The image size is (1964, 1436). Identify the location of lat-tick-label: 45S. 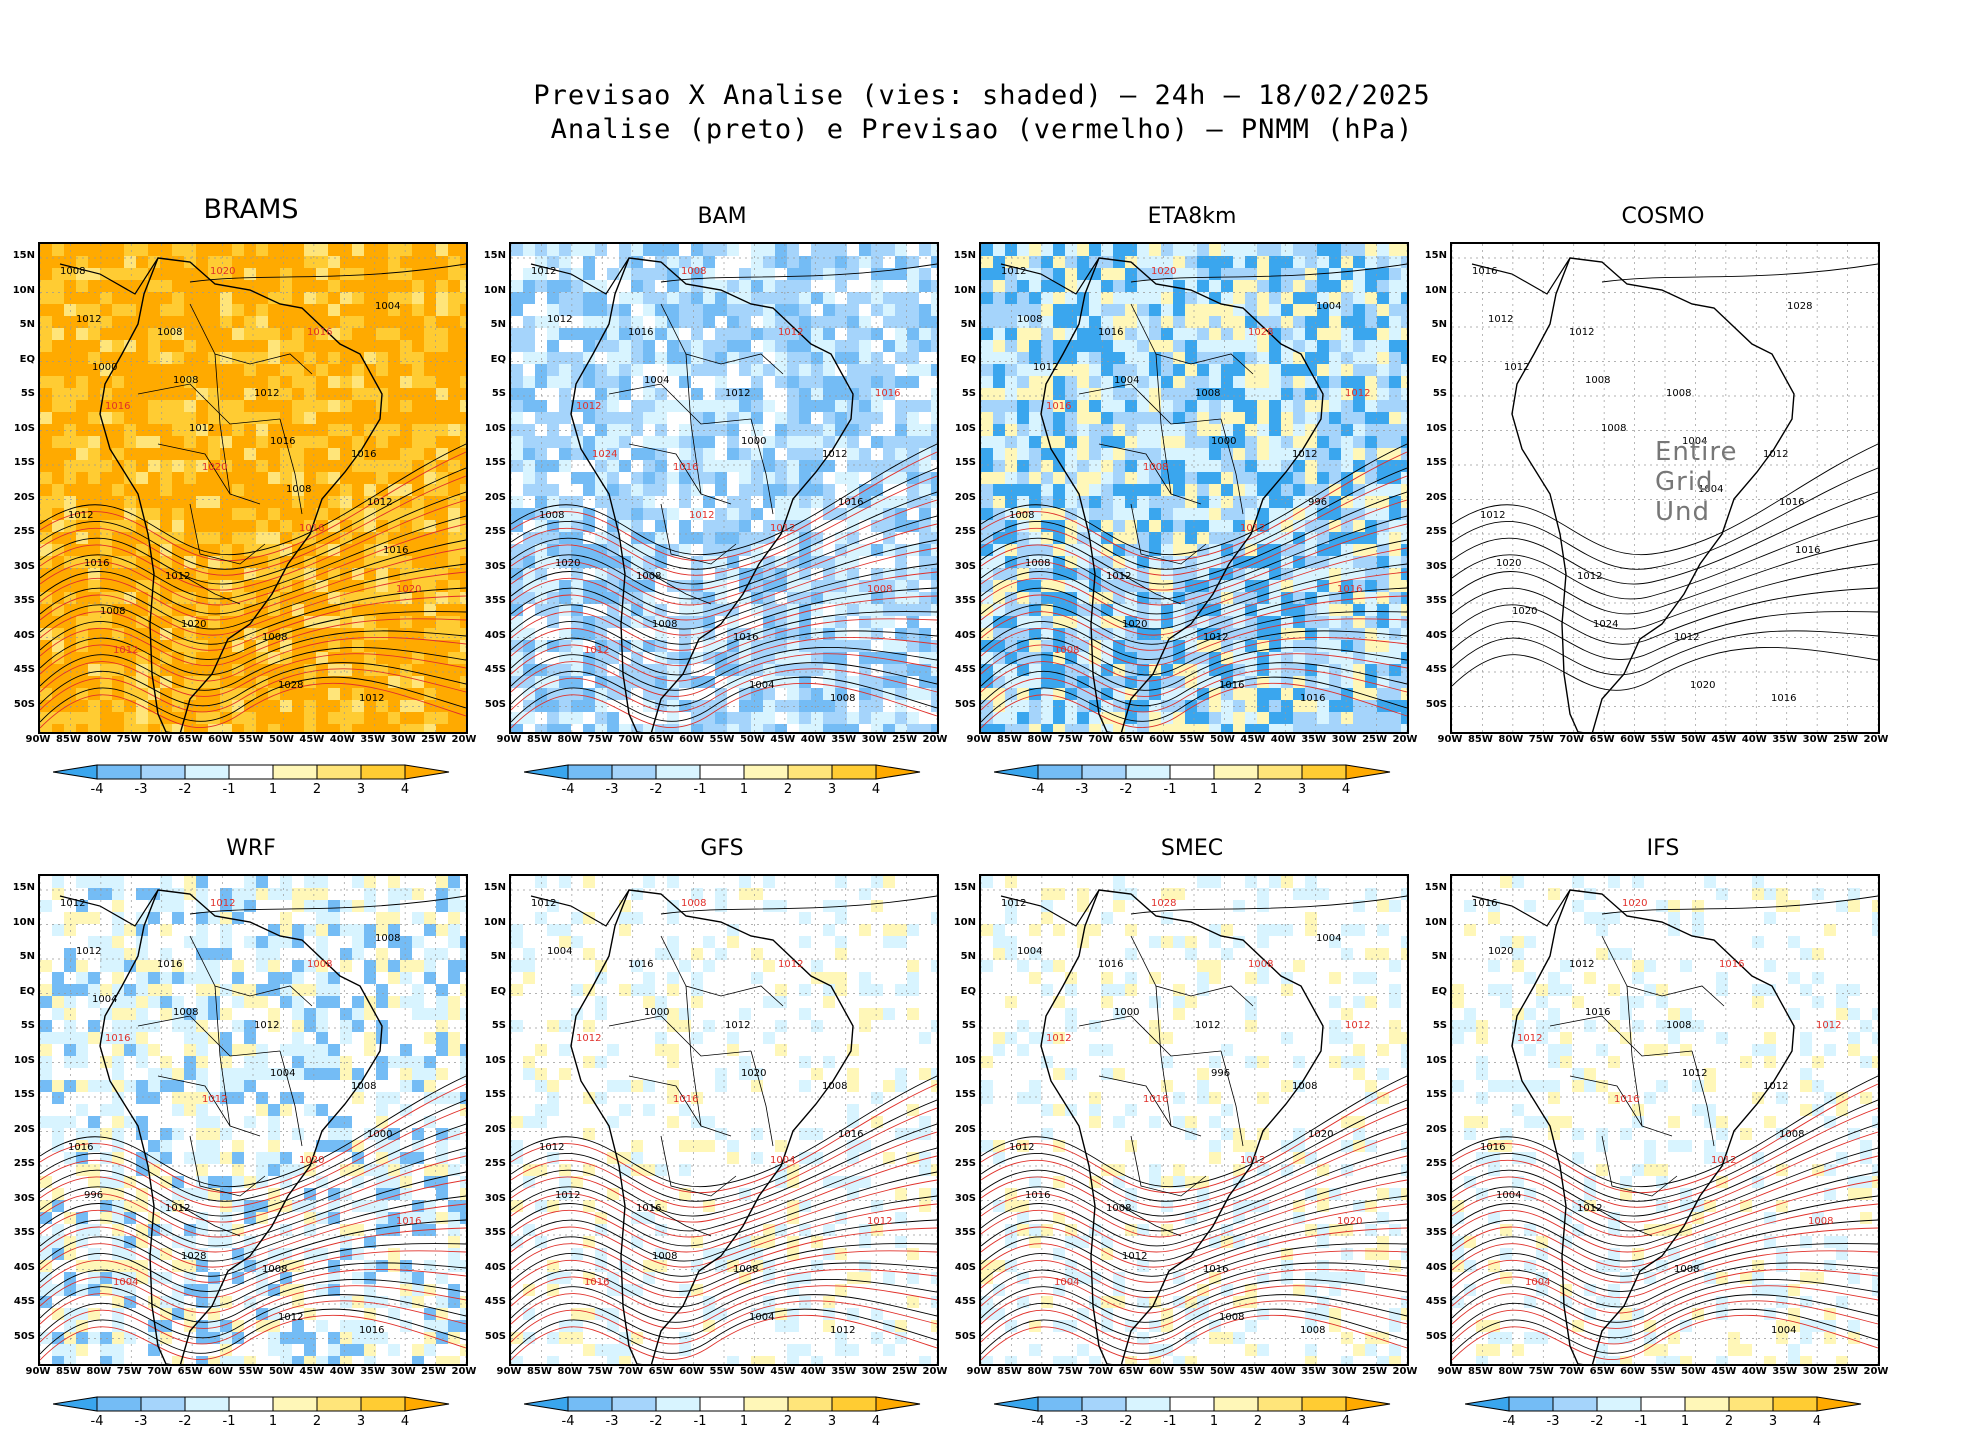
(965, 669).